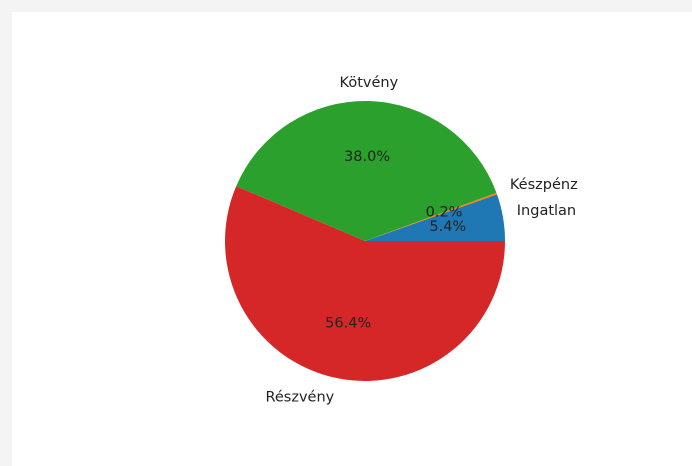 The image size is (692, 466). Describe the element at coordinates (544, 185) in the screenshot. I see `category-label-keszpenz: Készpénz` at that location.